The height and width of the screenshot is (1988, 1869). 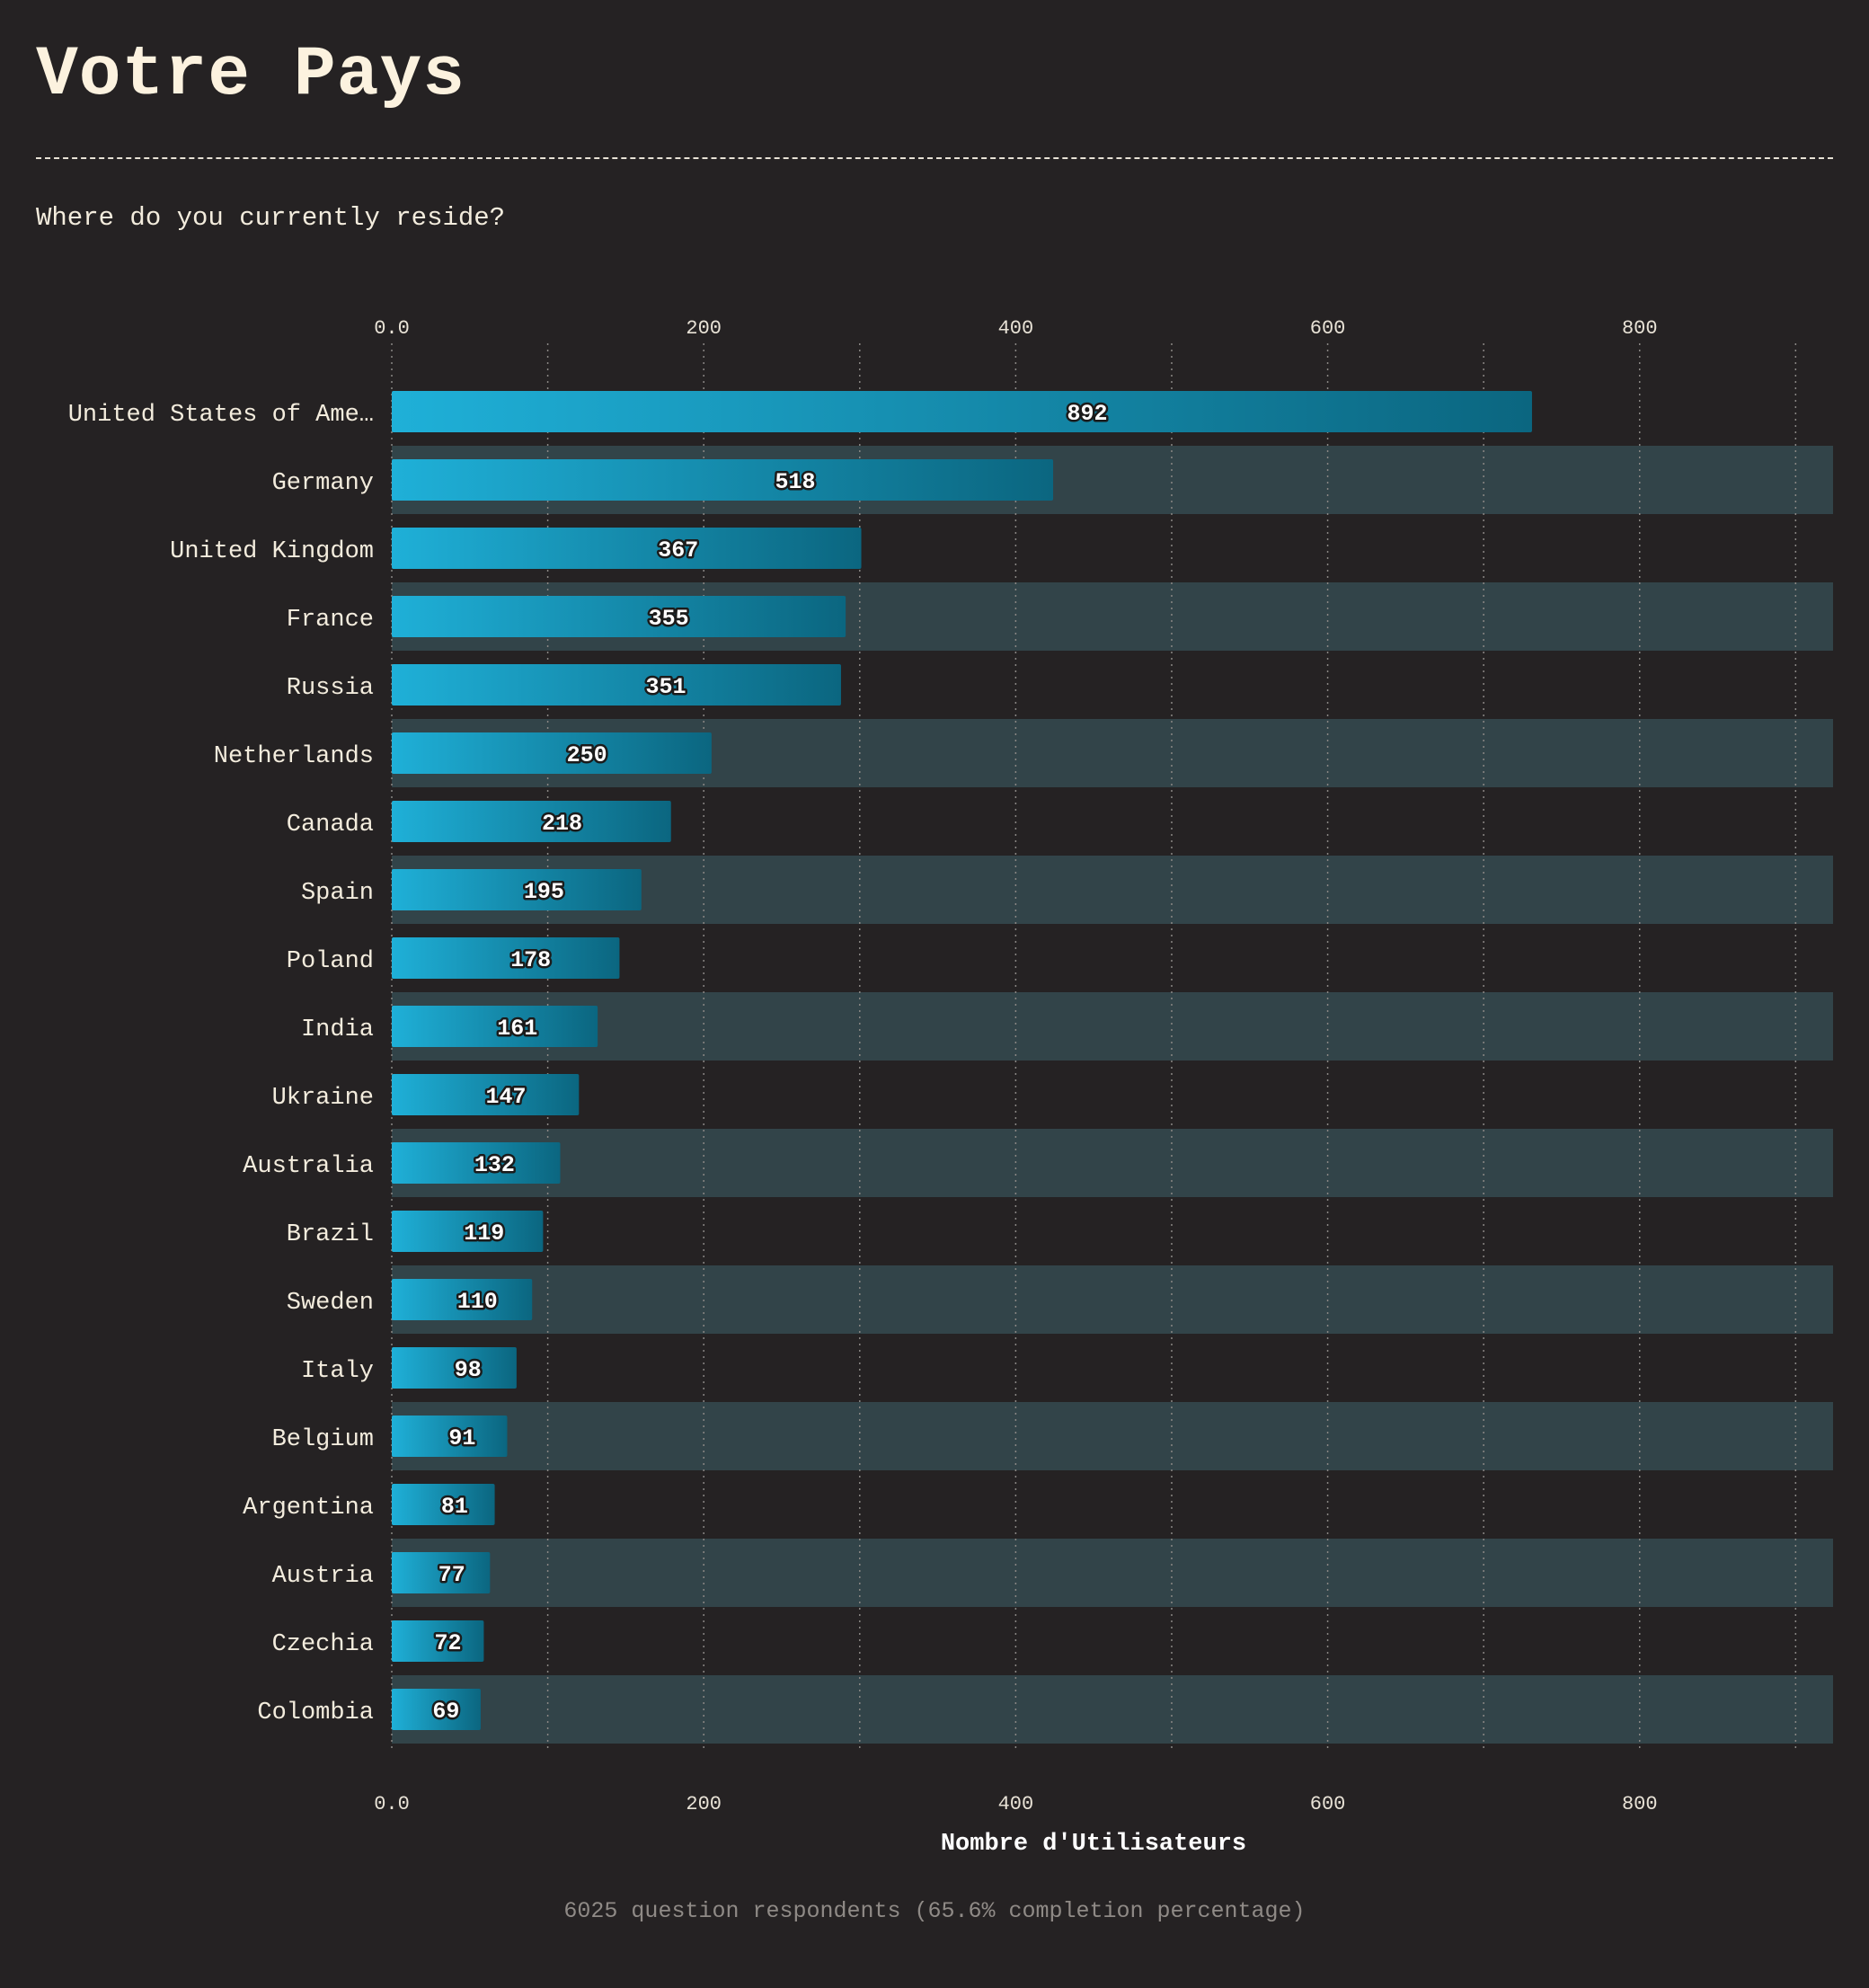 I want to click on x-axis-label: Nombre d'Utilisateurs, so click(x=1094, y=1844).